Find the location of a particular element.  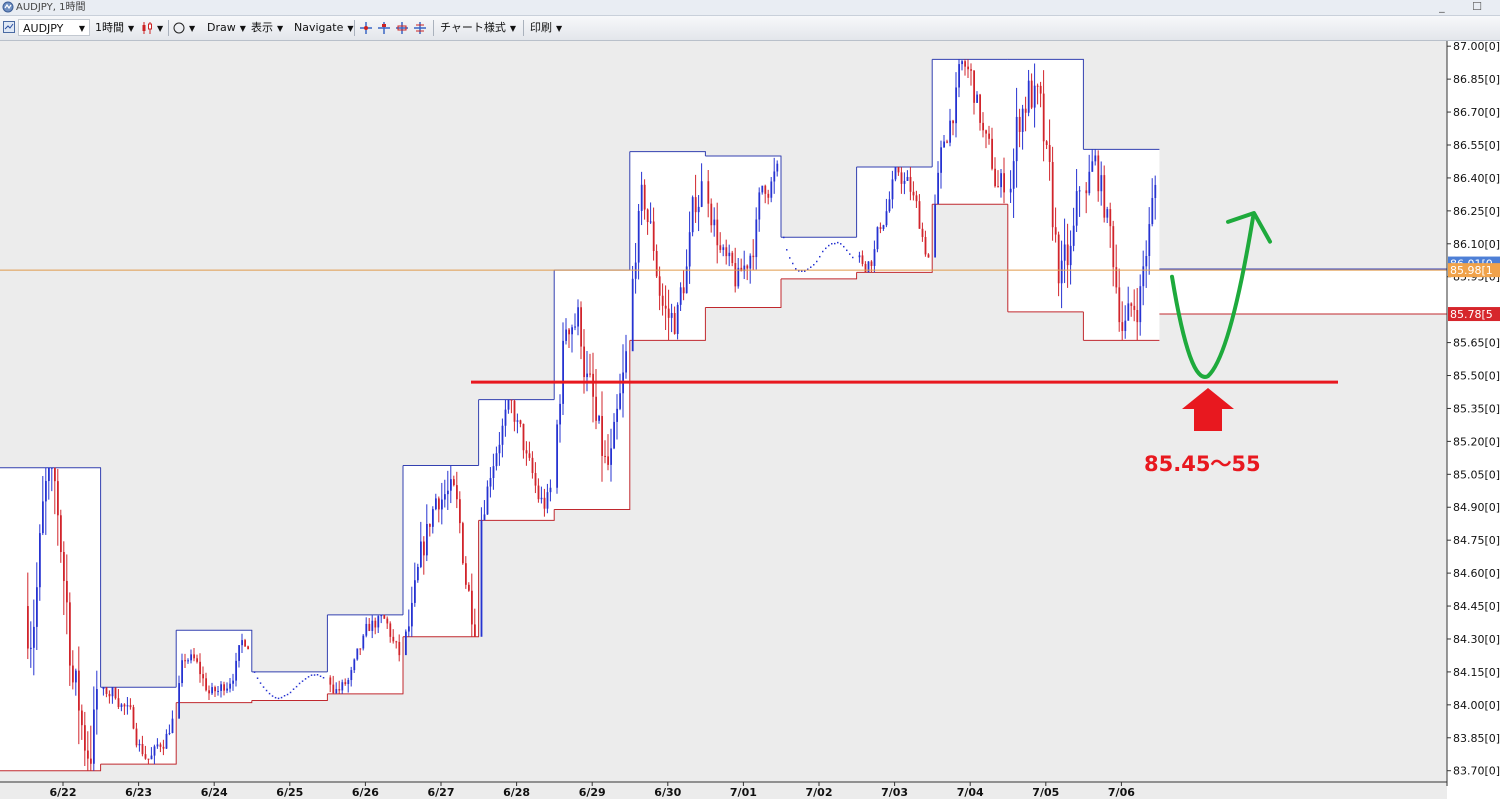

navigate-menu: Navigate ▼ is located at coordinates (324, 28).